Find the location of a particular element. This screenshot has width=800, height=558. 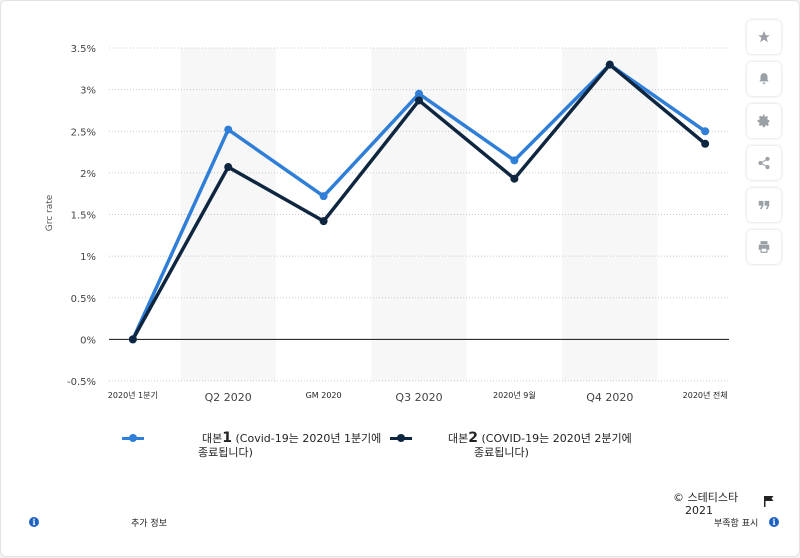

legend-text2-2: 종료됩니다) is located at coordinates (501, 452).